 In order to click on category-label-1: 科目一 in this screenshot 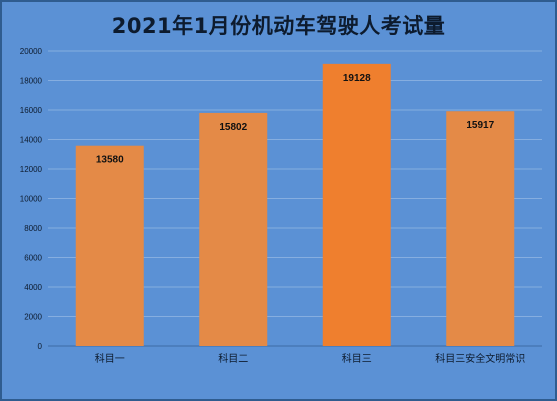, I will do `click(110, 358)`.